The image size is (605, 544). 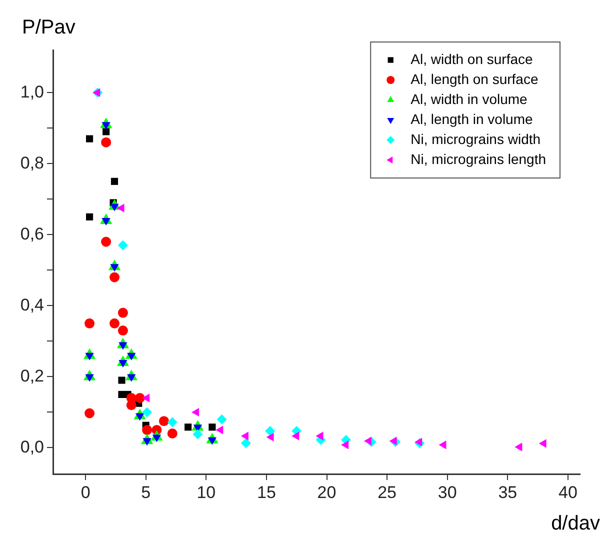 I want to click on x-tick-label: 0, so click(x=85, y=492).